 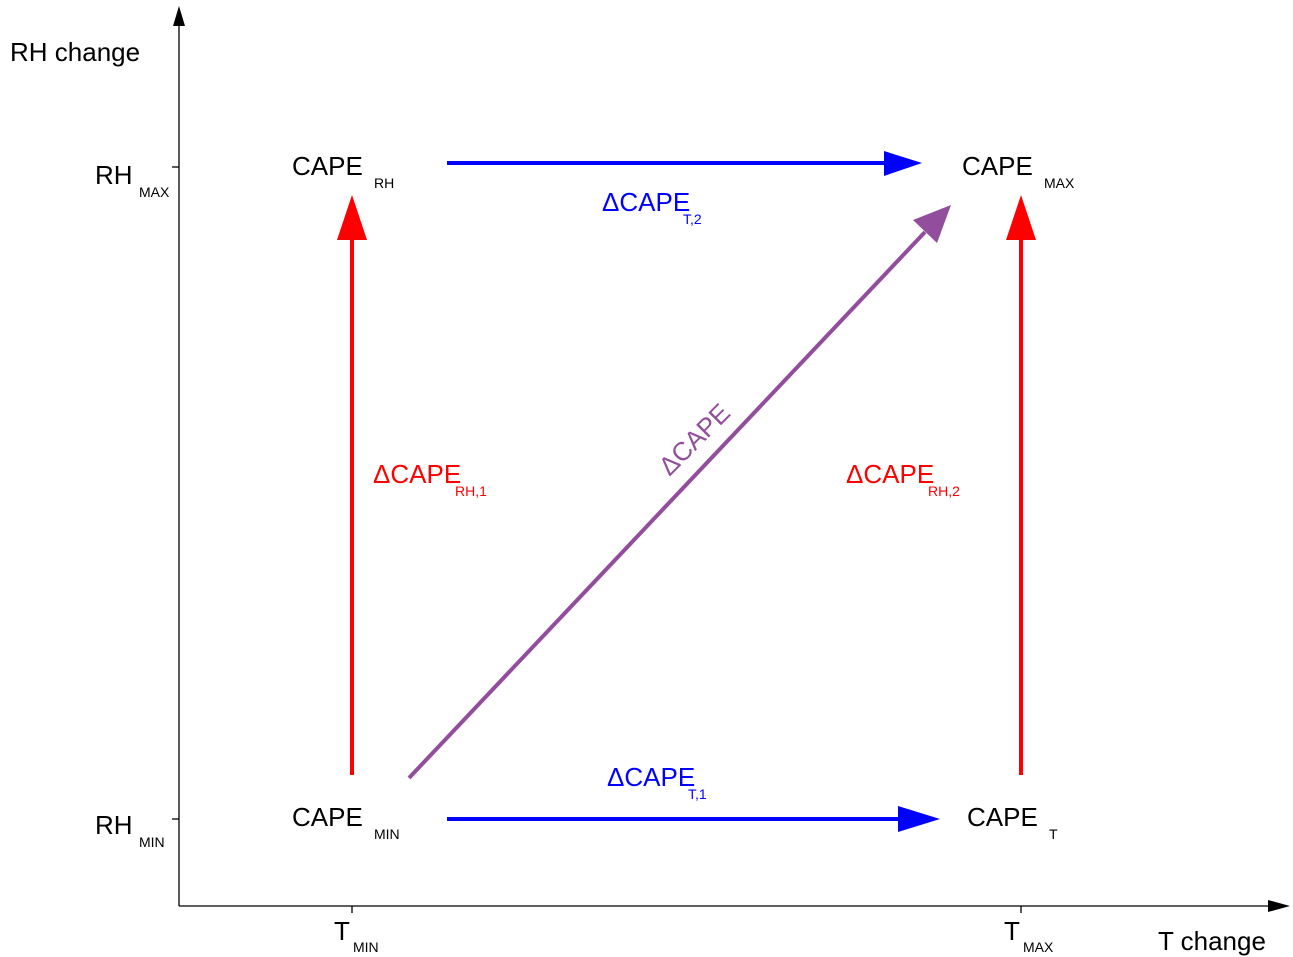 What do you see at coordinates (384, 183) in the screenshot?
I see `node-sub: RH` at bounding box center [384, 183].